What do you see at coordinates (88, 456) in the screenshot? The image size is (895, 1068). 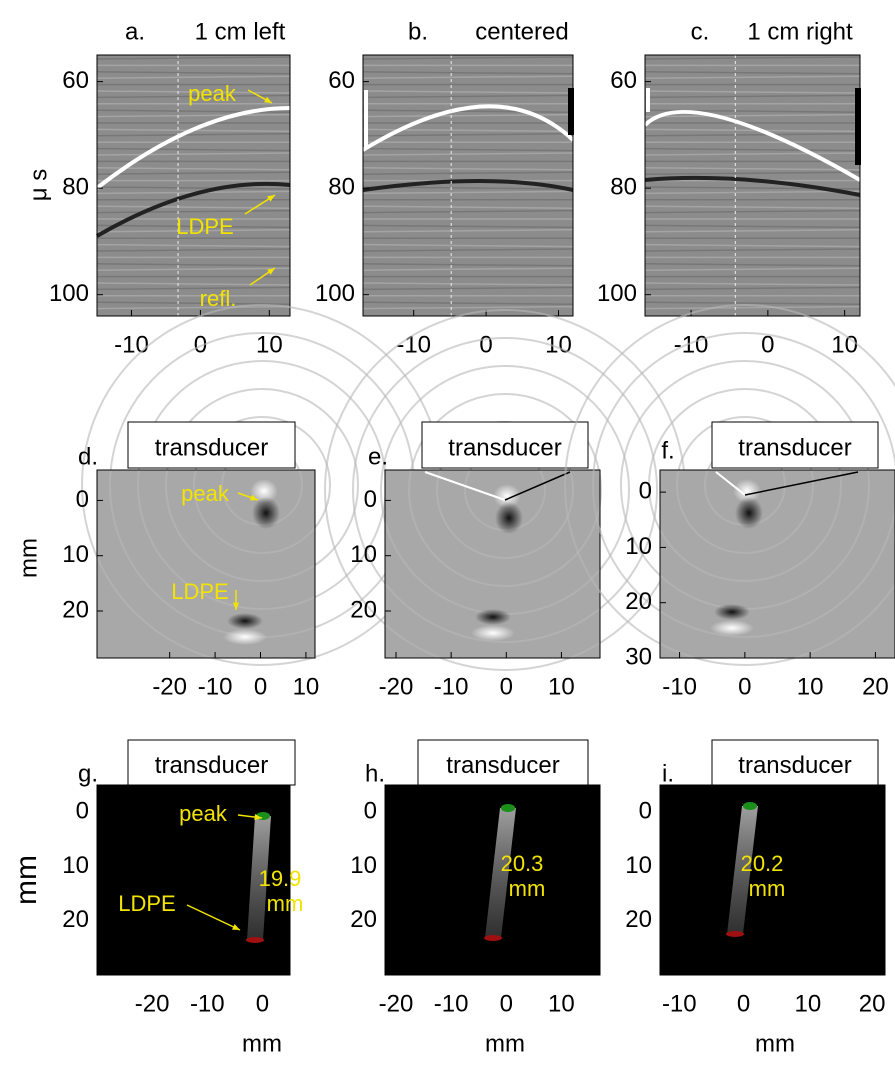 I see `panel-letter: d.` at bounding box center [88, 456].